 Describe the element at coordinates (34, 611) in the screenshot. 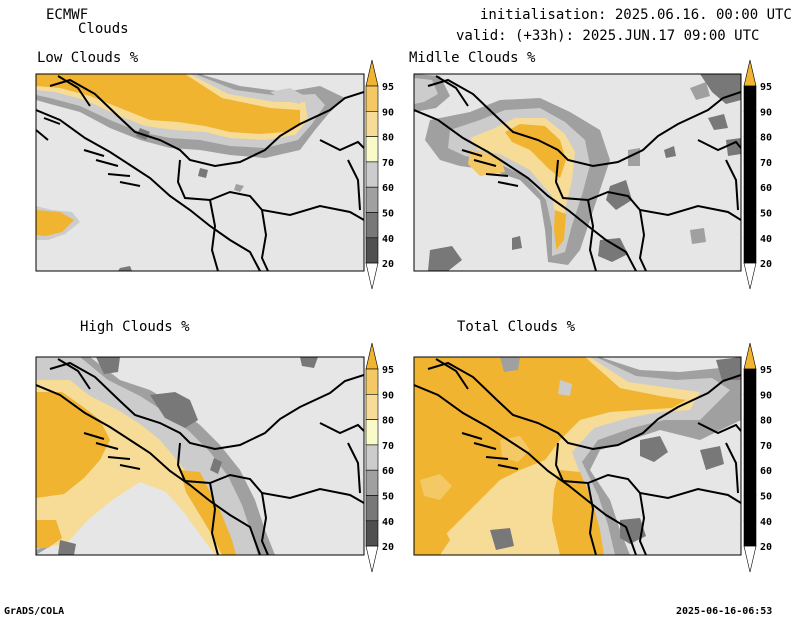

I see `footer-software: GrADS/COLA` at that location.